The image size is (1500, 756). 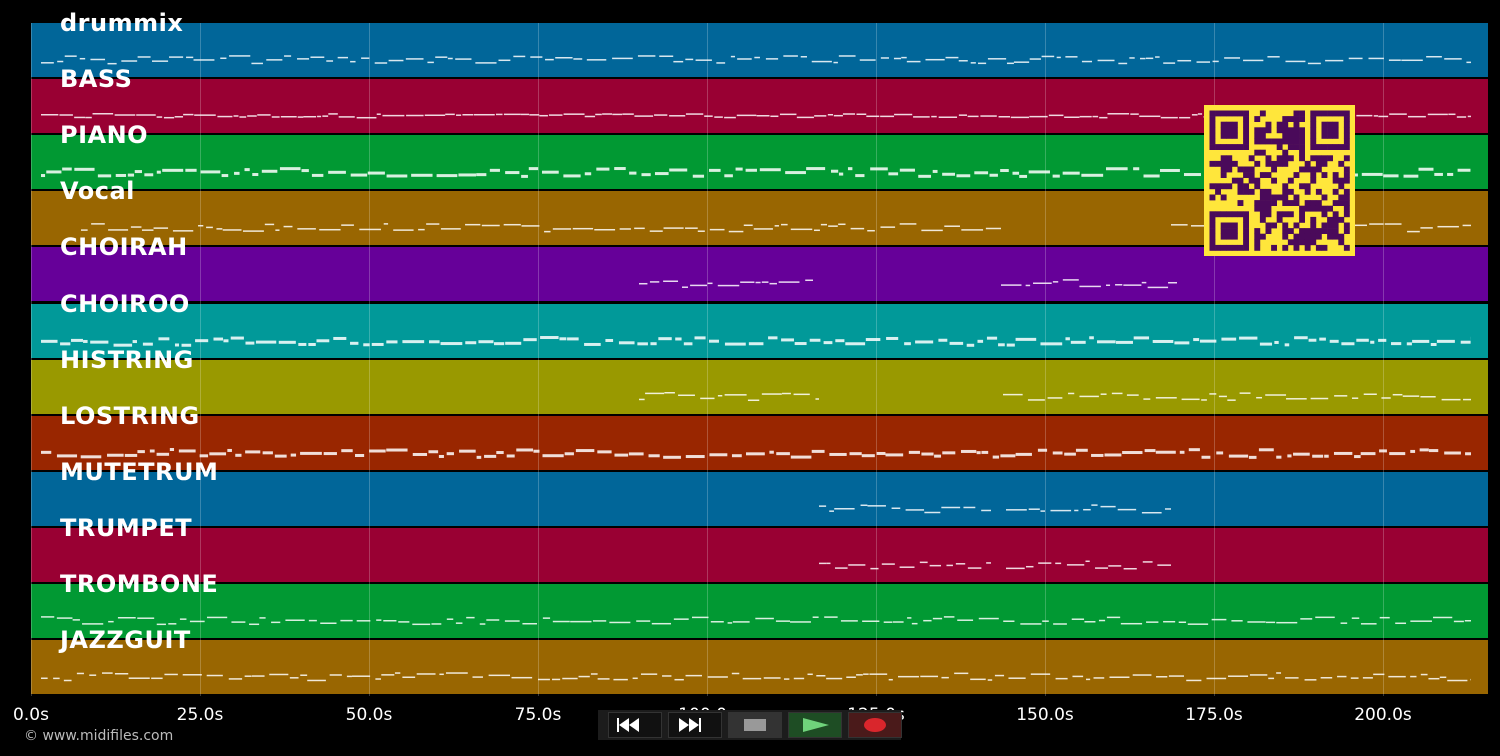 I want to click on track-label: PIANO, so click(x=104, y=135).